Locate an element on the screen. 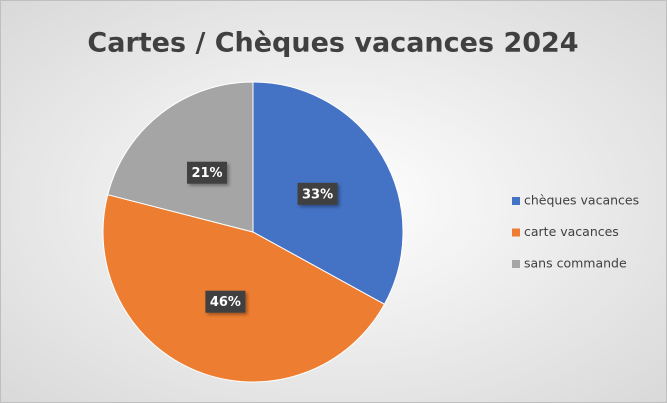 This screenshot has height=403, width=667. pie-slice is located at coordinates (180, 157).